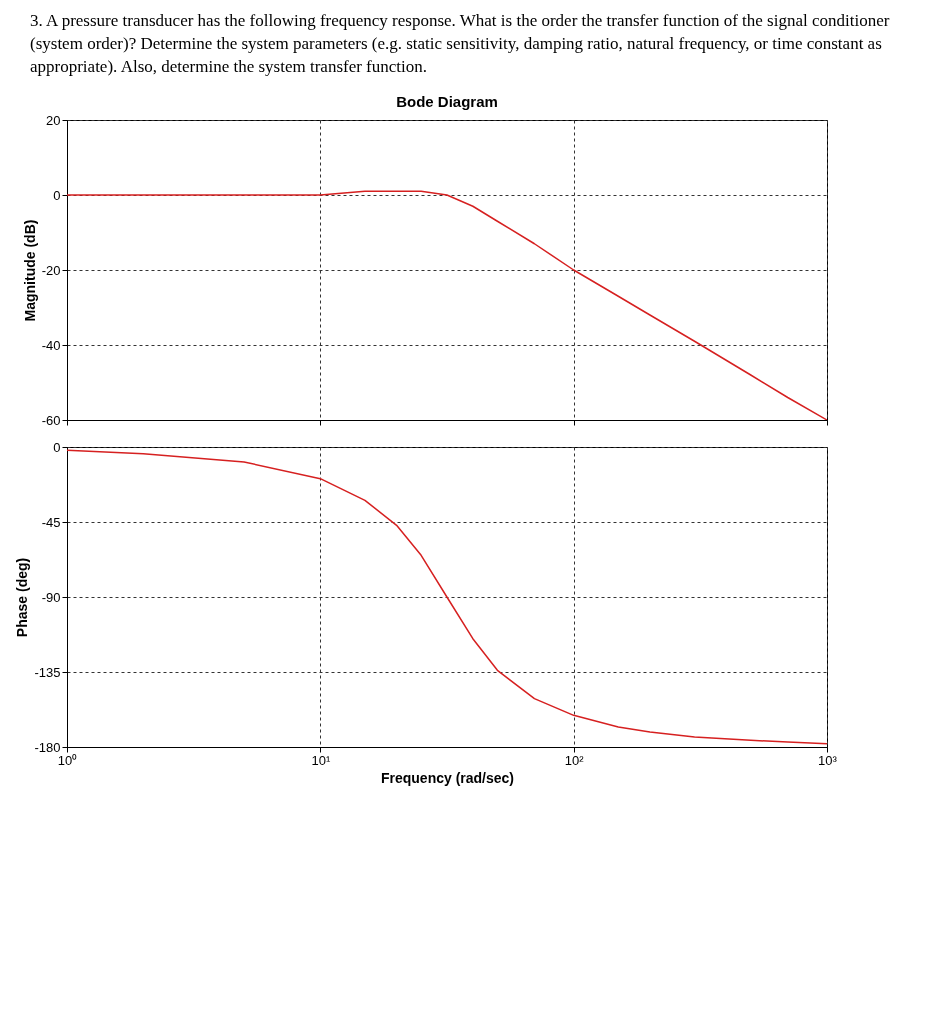 The height and width of the screenshot is (1024, 934). Describe the element at coordinates (67, 760) in the screenshot. I see `x-tick-label: 10⁰` at that location.